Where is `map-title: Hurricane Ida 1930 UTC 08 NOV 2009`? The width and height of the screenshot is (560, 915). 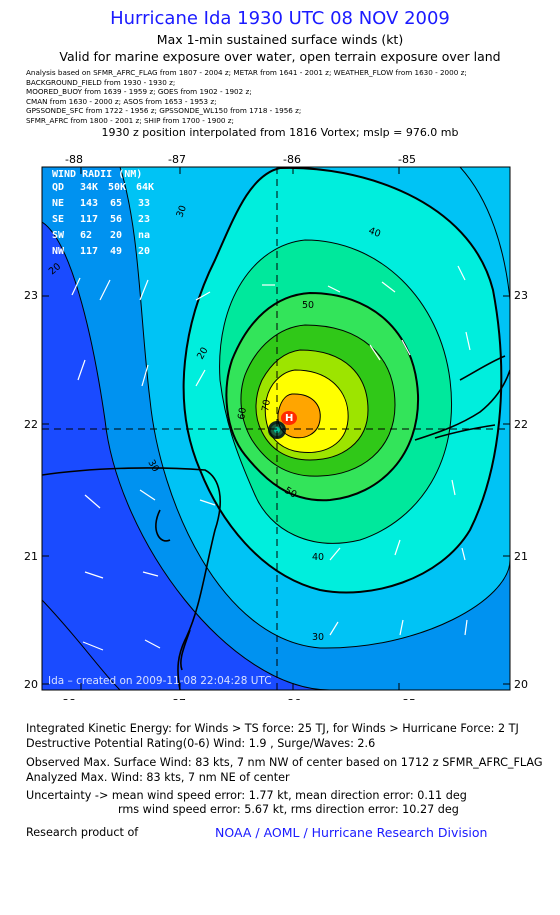 map-title: Hurricane Ida 1930 UTC 08 NOV 2009 is located at coordinates (280, 18).